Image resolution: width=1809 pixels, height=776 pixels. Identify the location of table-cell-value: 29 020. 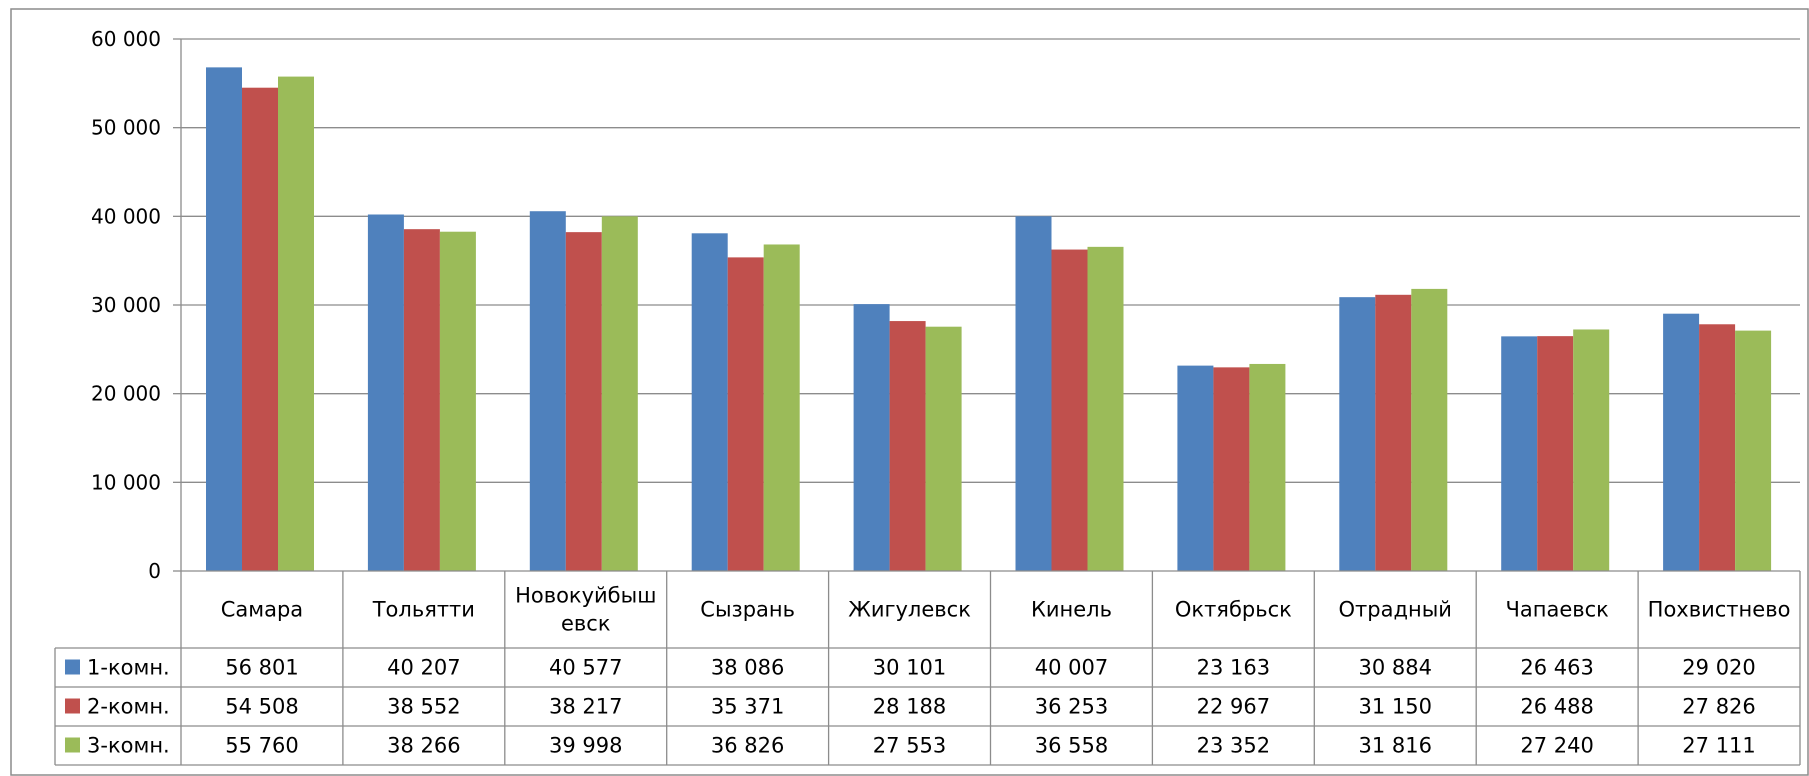
(1718, 668).